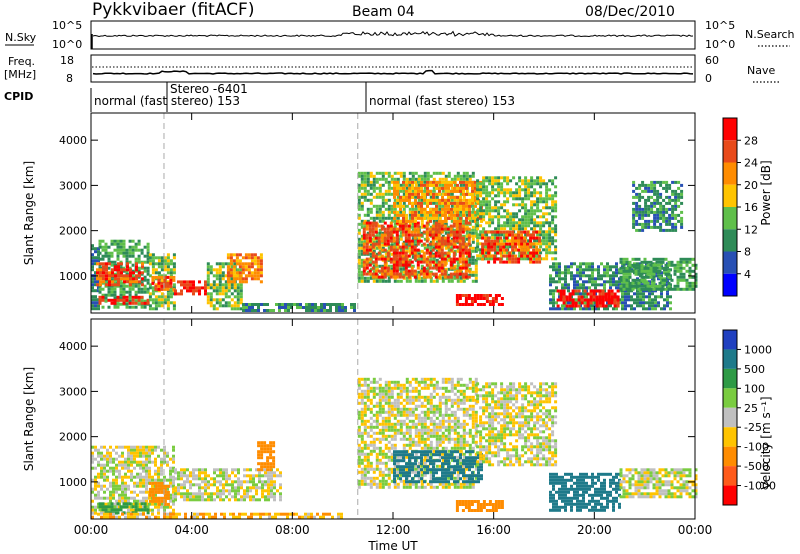  What do you see at coordinates (393, 35) in the screenshot?
I see `nsky-frame` at bounding box center [393, 35].